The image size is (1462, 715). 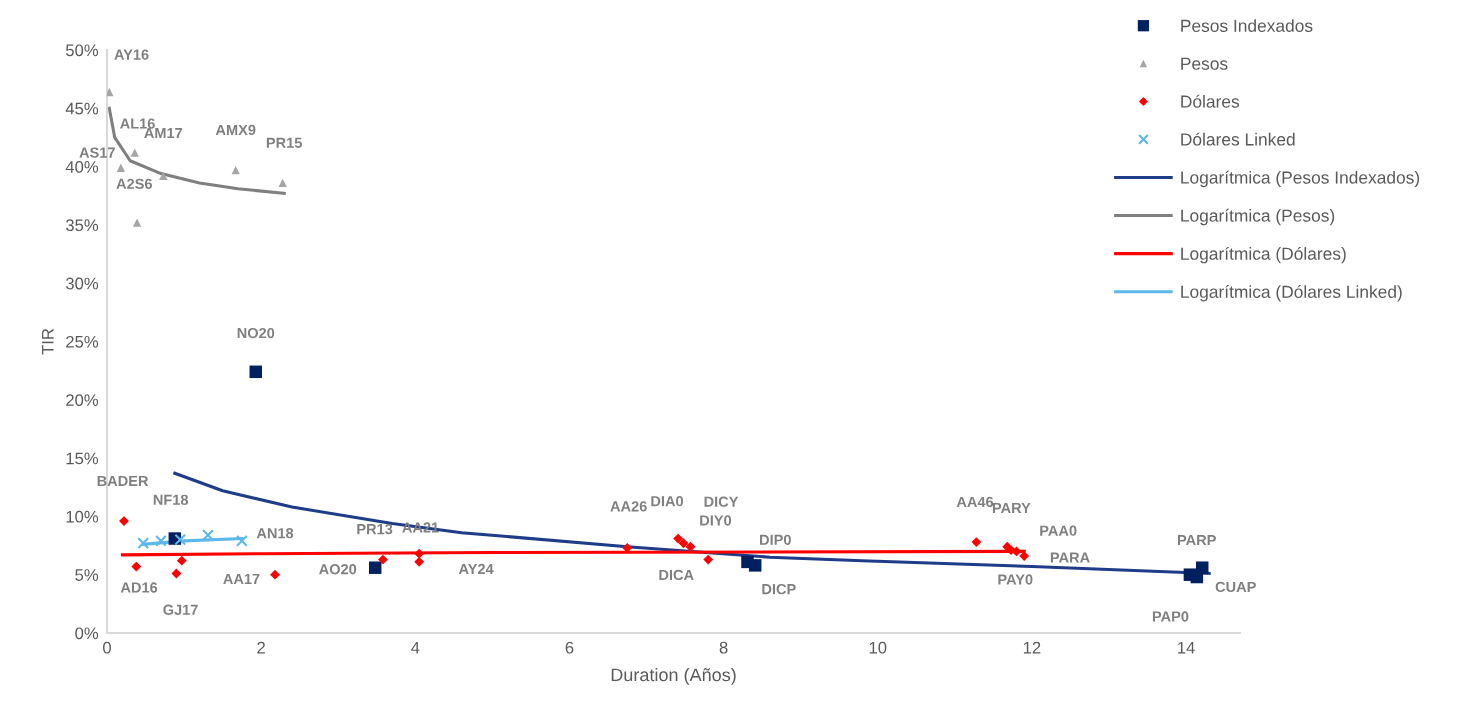 What do you see at coordinates (48, 341) in the screenshot?
I see `y-axis-title: TIR` at bounding box center [48, 341].